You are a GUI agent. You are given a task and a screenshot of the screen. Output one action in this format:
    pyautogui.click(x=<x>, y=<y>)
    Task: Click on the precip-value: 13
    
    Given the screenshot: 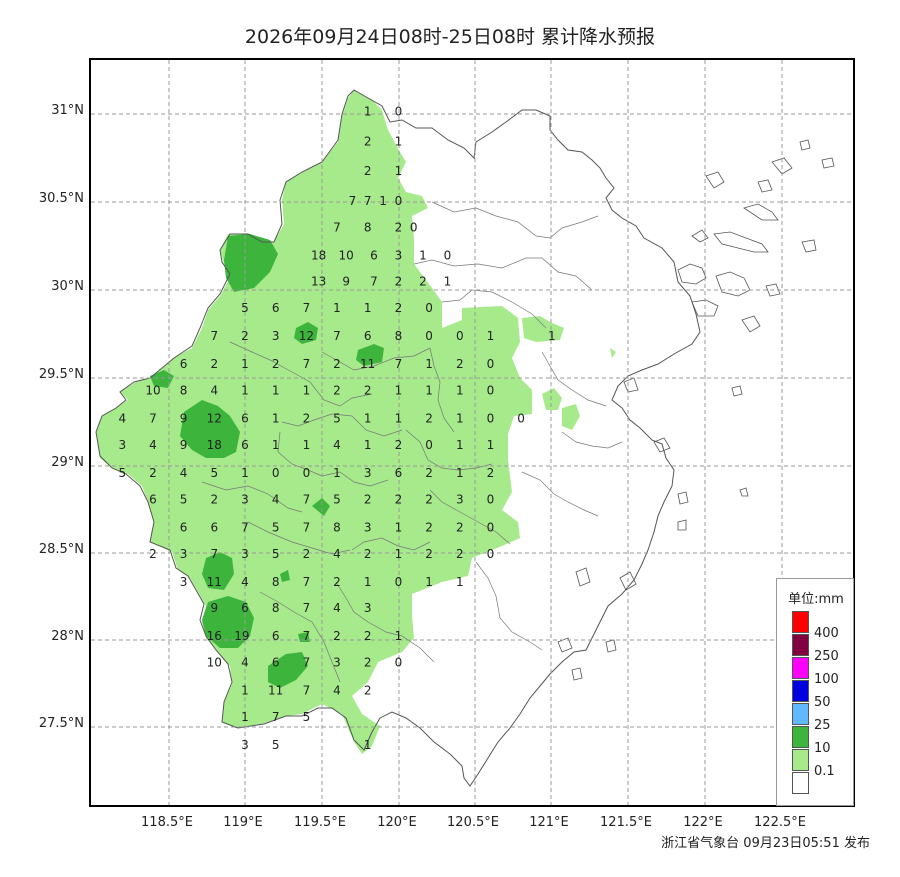 What is the action you would take?
    pyautogui.click(x=318, y=282)
    